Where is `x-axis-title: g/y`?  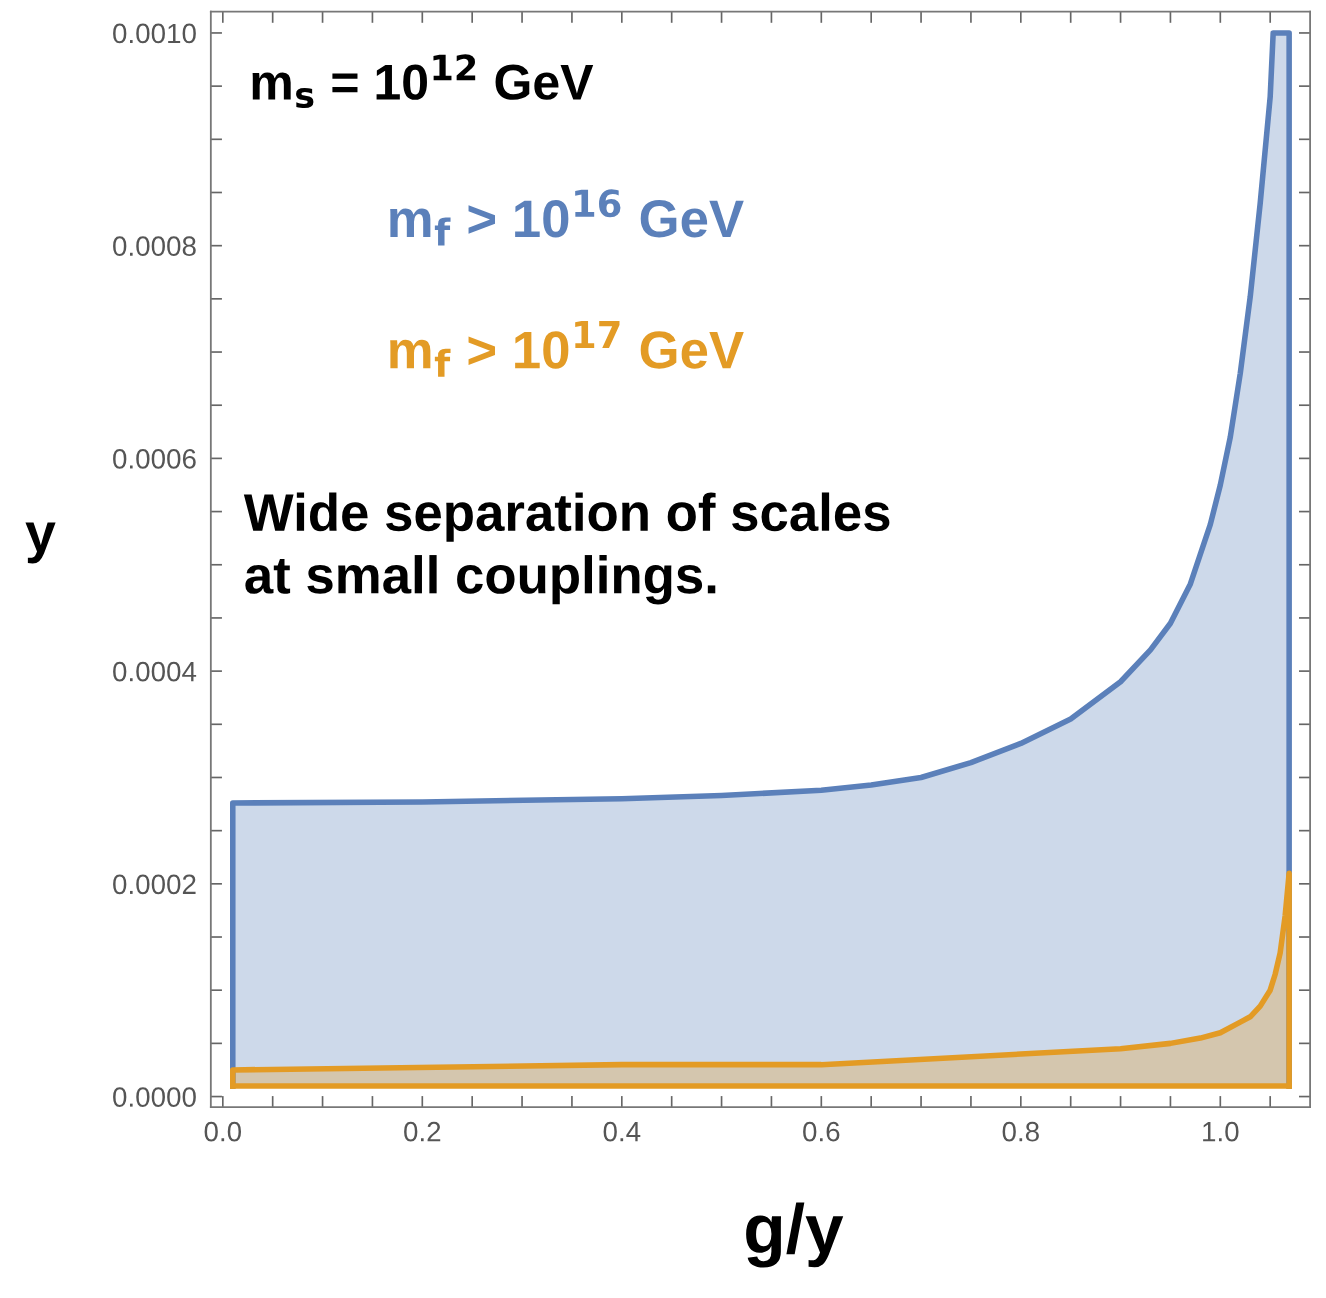 x-axis-title: g/y is located at coordinates (795, 1235).